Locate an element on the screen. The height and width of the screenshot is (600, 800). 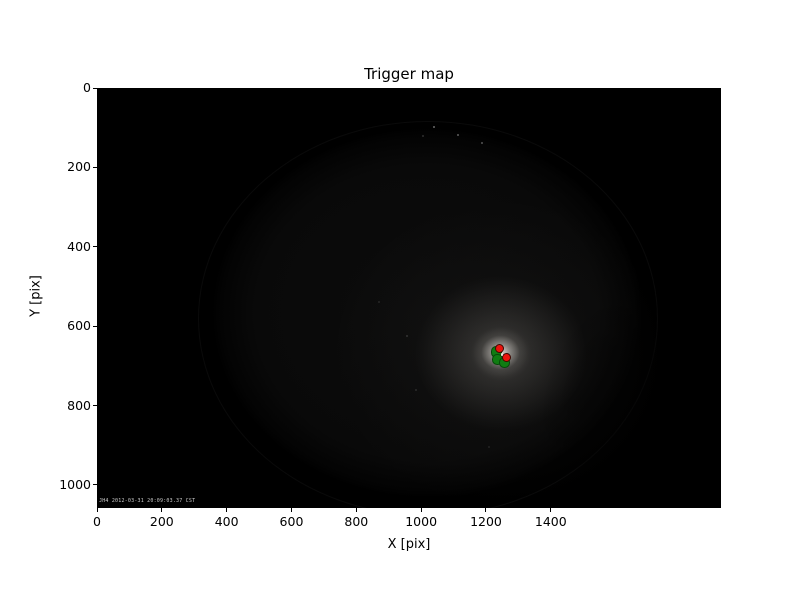
centroid-dot is located at coordinates (502, 354).